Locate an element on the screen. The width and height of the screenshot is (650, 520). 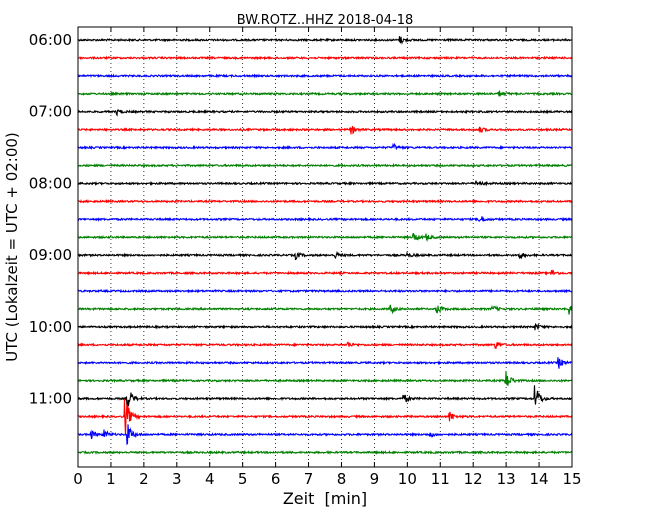
x-tick-label: 1 is located at coordinates (111, 479).